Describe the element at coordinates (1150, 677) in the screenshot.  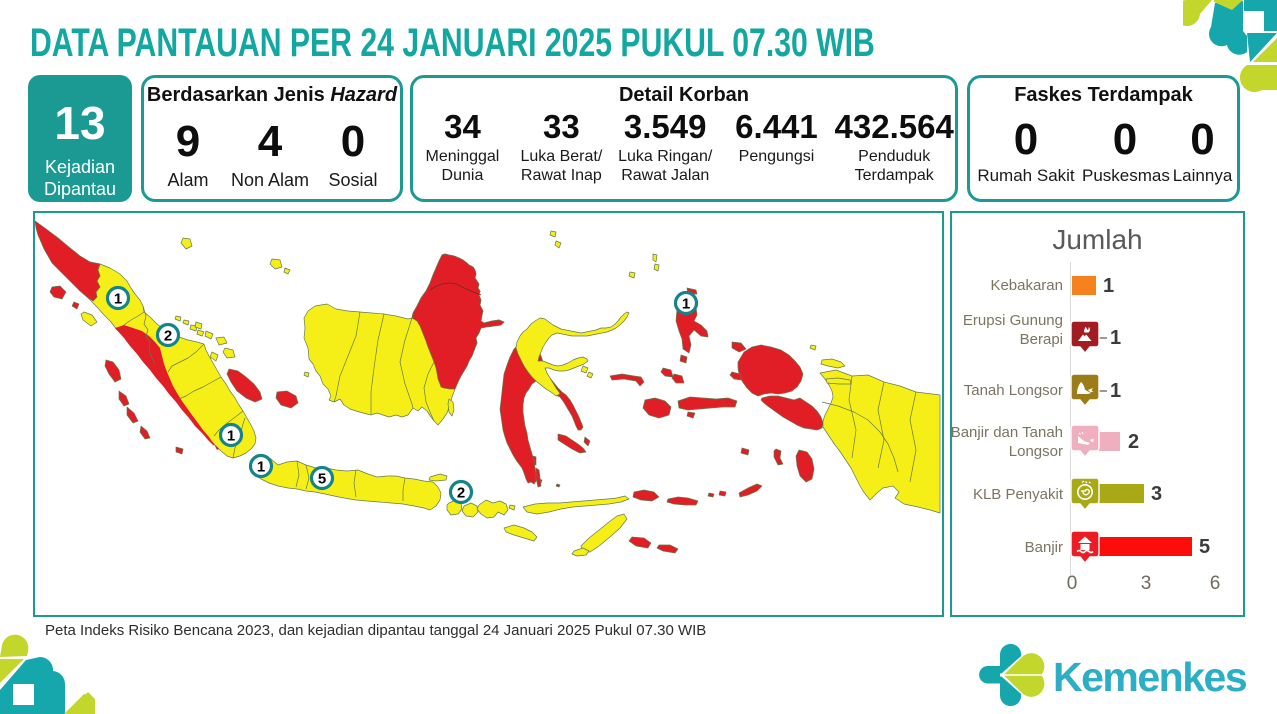
I see `svg-text: Kemenkes` at that location.